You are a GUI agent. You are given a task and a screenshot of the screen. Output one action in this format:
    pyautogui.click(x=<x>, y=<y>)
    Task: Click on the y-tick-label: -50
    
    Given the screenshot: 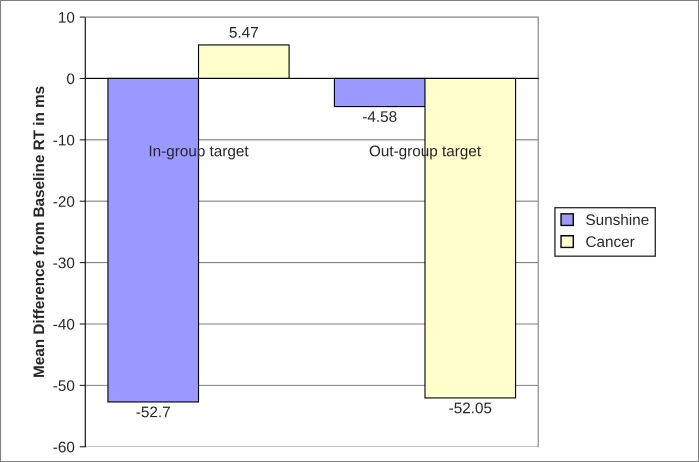 What is the action you would take?
    pyautogui.click(x=63, y=386)
    